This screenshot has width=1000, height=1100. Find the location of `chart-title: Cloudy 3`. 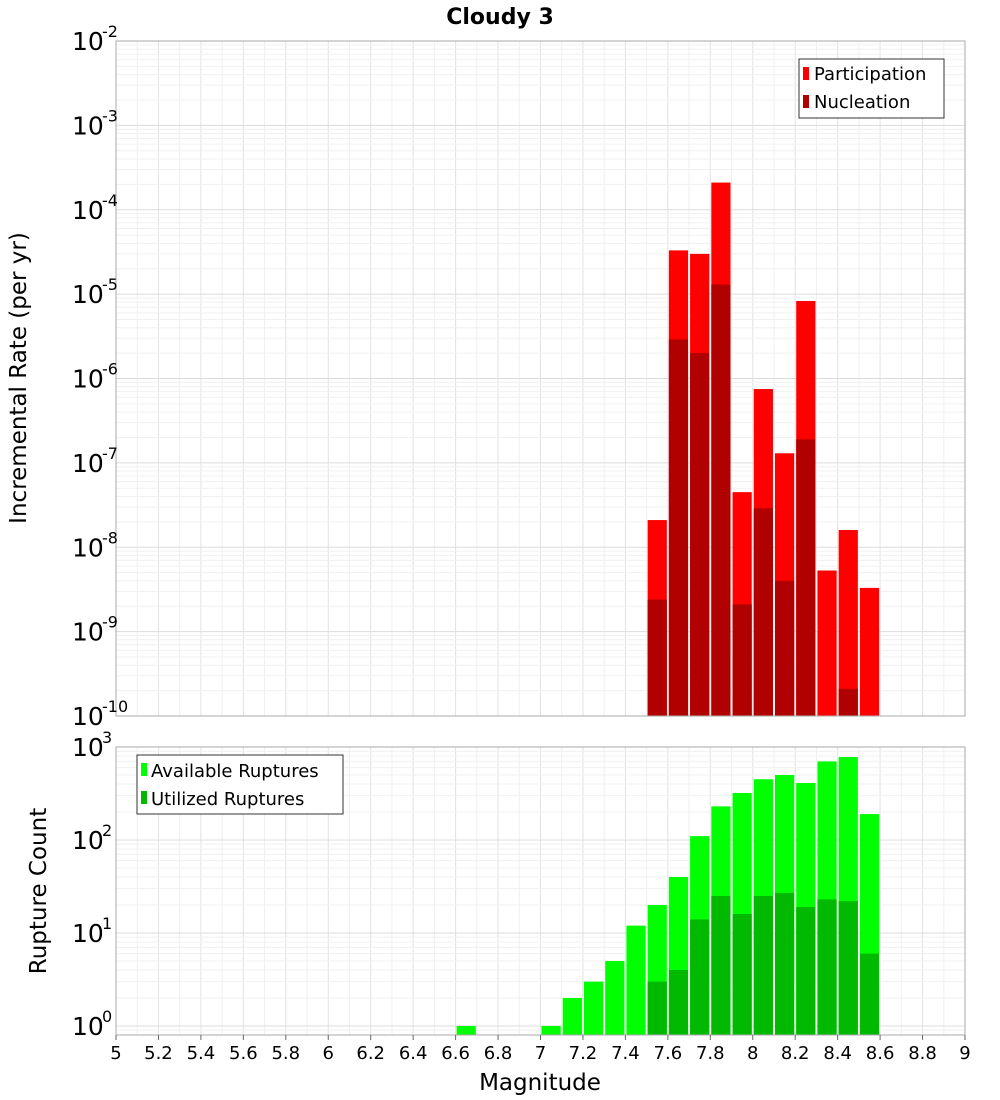

chart-title: Cloudy 3 is located at coordinates (500, 17).